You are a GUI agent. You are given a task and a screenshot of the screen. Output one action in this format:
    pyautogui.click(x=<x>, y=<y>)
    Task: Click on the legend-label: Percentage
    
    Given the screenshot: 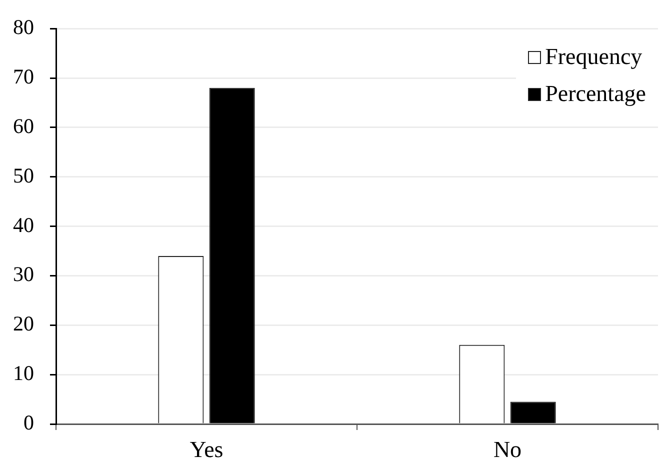 What is the action you would take?
    pyautogui.click(x=595, y=94)
    